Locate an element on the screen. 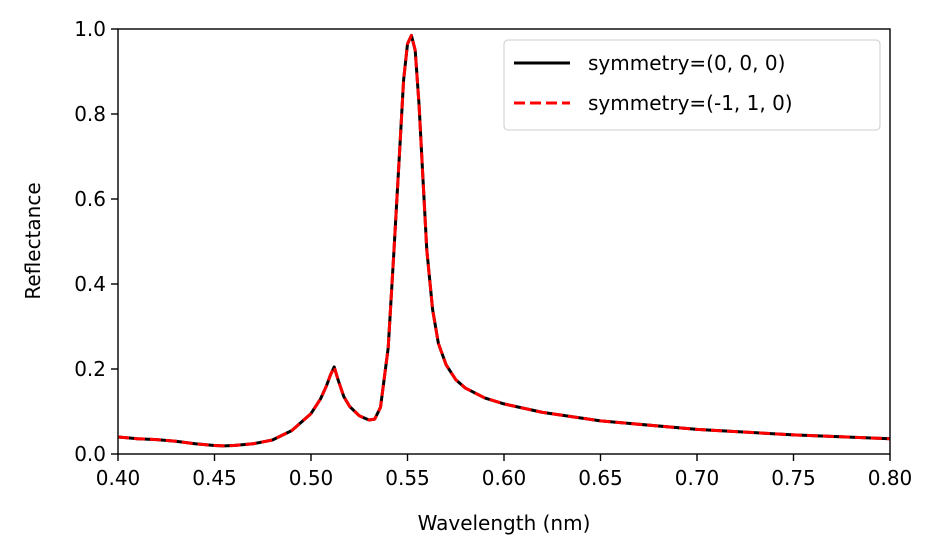 The width and height of the screenshot is (940, 556). x-axis-title: Wavelength (nm) is located at coordinates (504, 523).